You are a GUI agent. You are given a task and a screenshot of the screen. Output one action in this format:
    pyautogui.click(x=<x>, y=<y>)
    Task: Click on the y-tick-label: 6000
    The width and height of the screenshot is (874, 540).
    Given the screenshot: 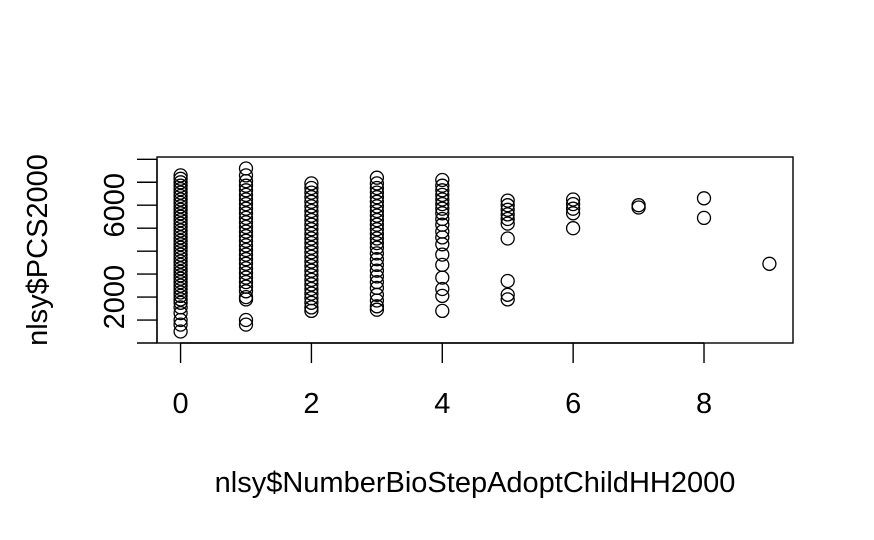 What is the action you would take?
    pyautogui.click(x=115, y=205)
    